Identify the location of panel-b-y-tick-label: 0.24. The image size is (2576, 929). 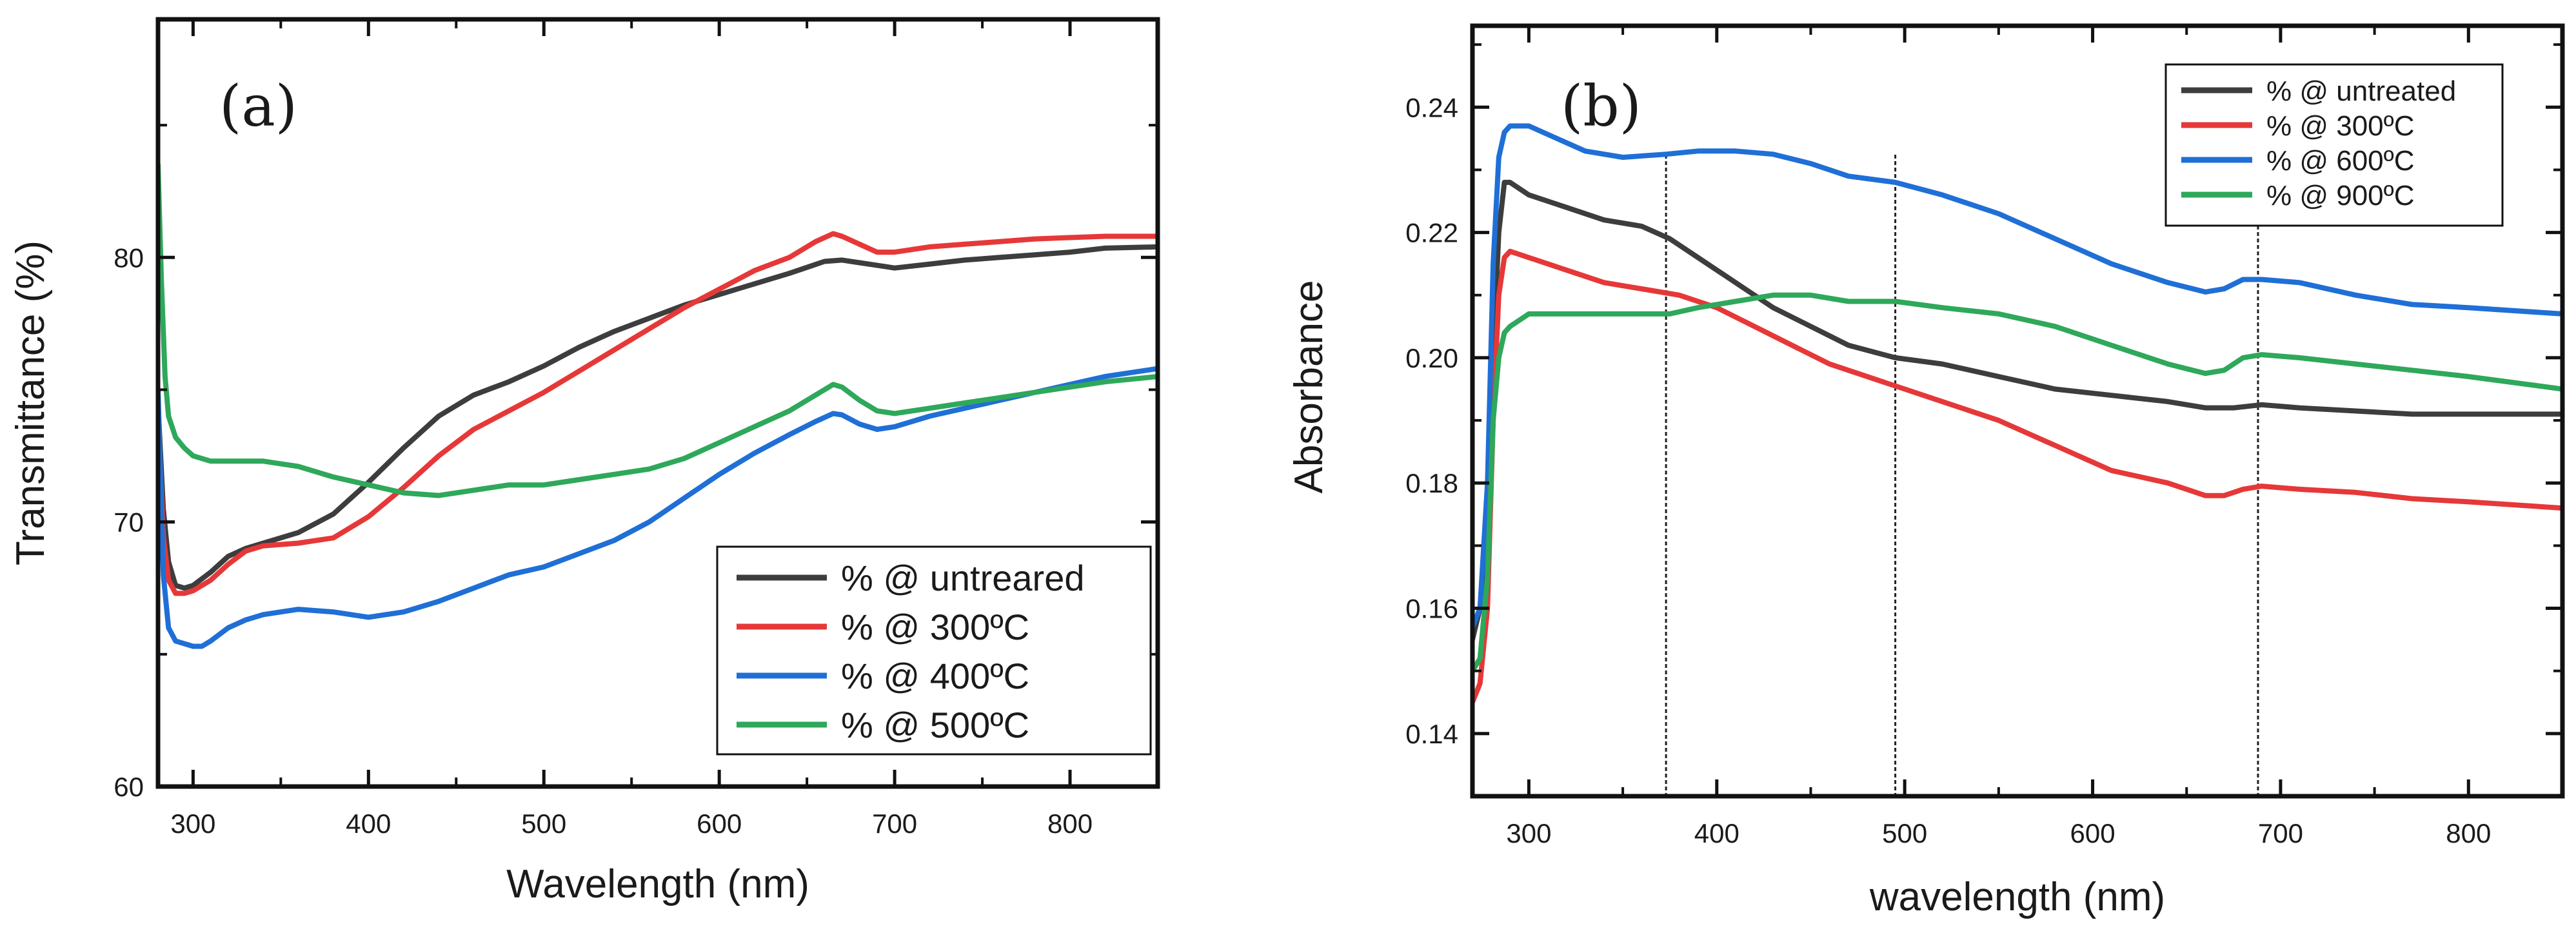
(1431, 107).